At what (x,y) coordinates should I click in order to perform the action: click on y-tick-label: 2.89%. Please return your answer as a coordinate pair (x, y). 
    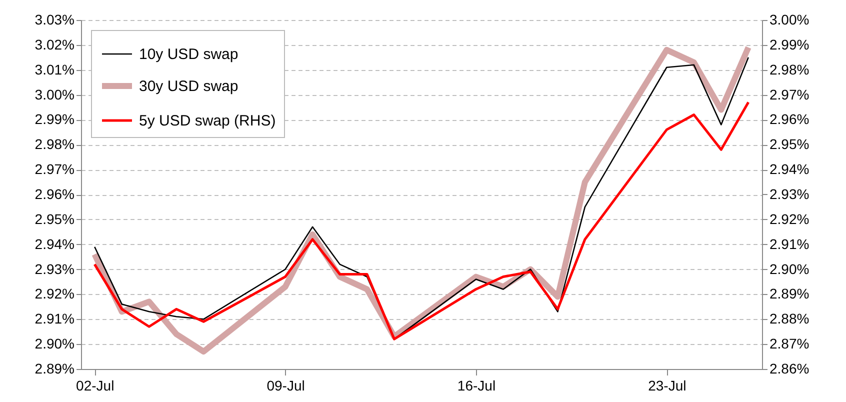
    Looking at the image, I should click on (54, 368).